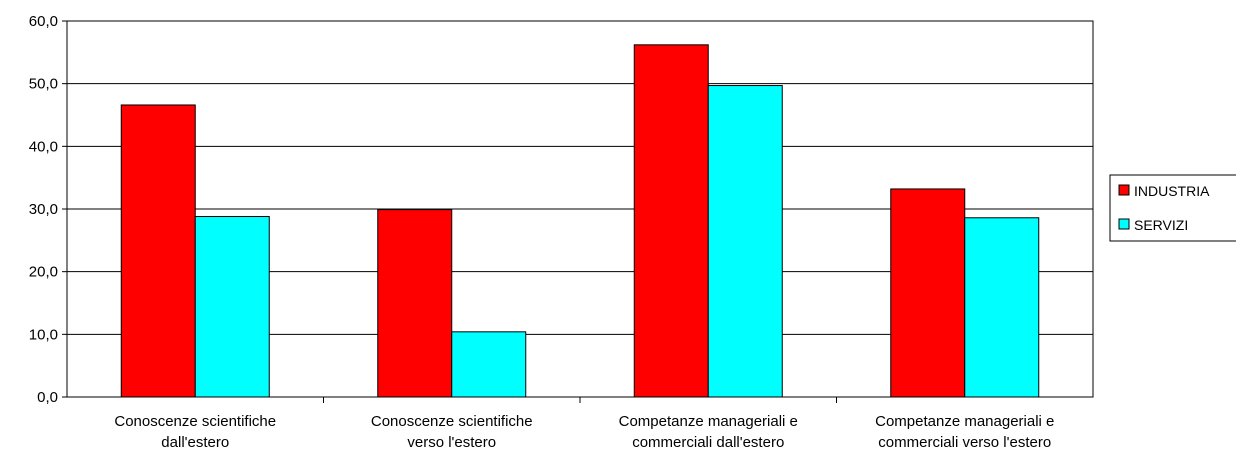  I want to click on y-tick-labels: 0,0 10,0 20,0 30,0 40,0 50,0 60,0, so click(43, 209).